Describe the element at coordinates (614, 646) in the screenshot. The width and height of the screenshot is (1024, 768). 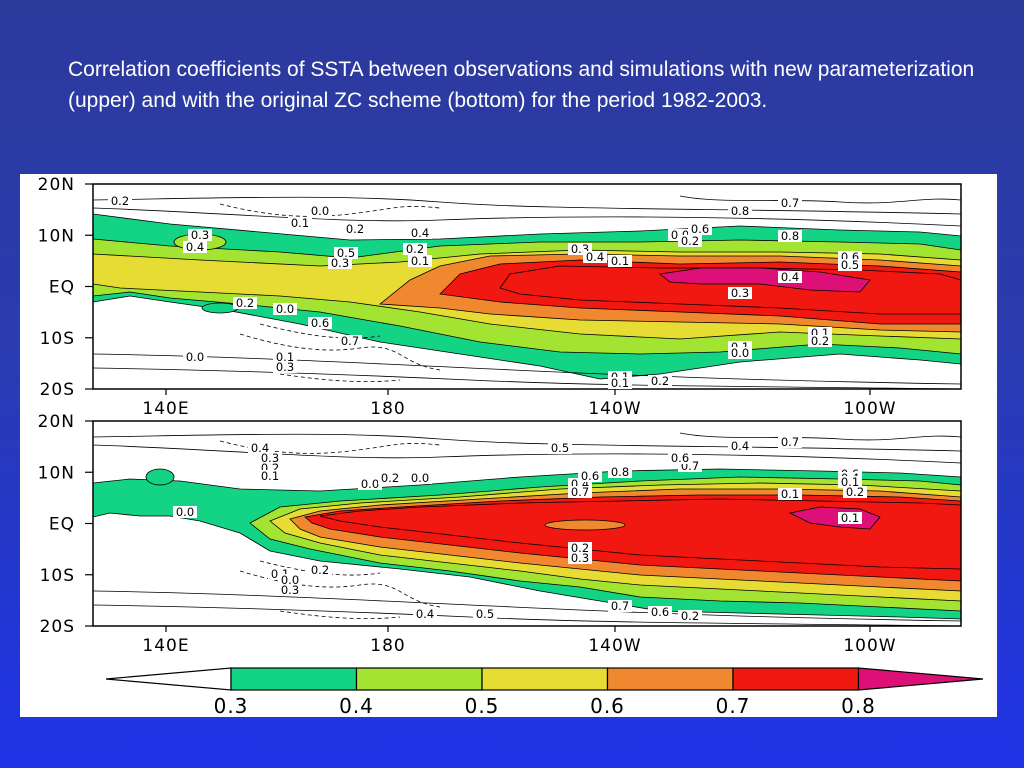
I see `x-tick-label: 140W` at that location.